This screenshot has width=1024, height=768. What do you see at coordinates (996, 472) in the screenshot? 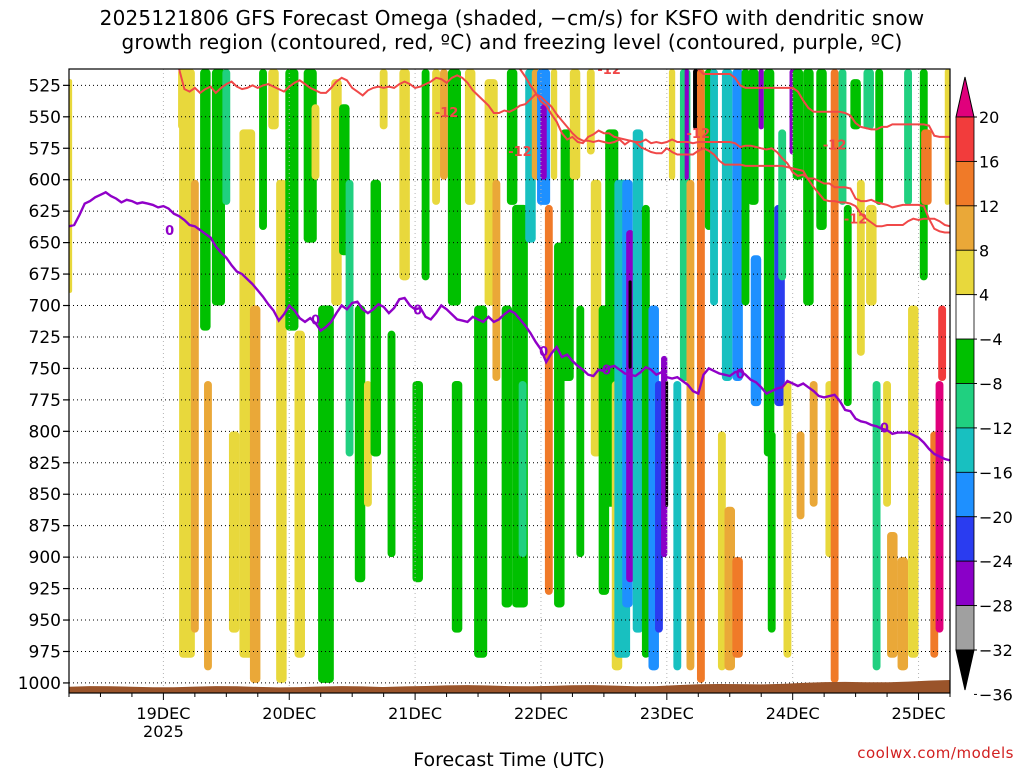
I see `colorbar-label: −16` at bounding box center [996, 472].